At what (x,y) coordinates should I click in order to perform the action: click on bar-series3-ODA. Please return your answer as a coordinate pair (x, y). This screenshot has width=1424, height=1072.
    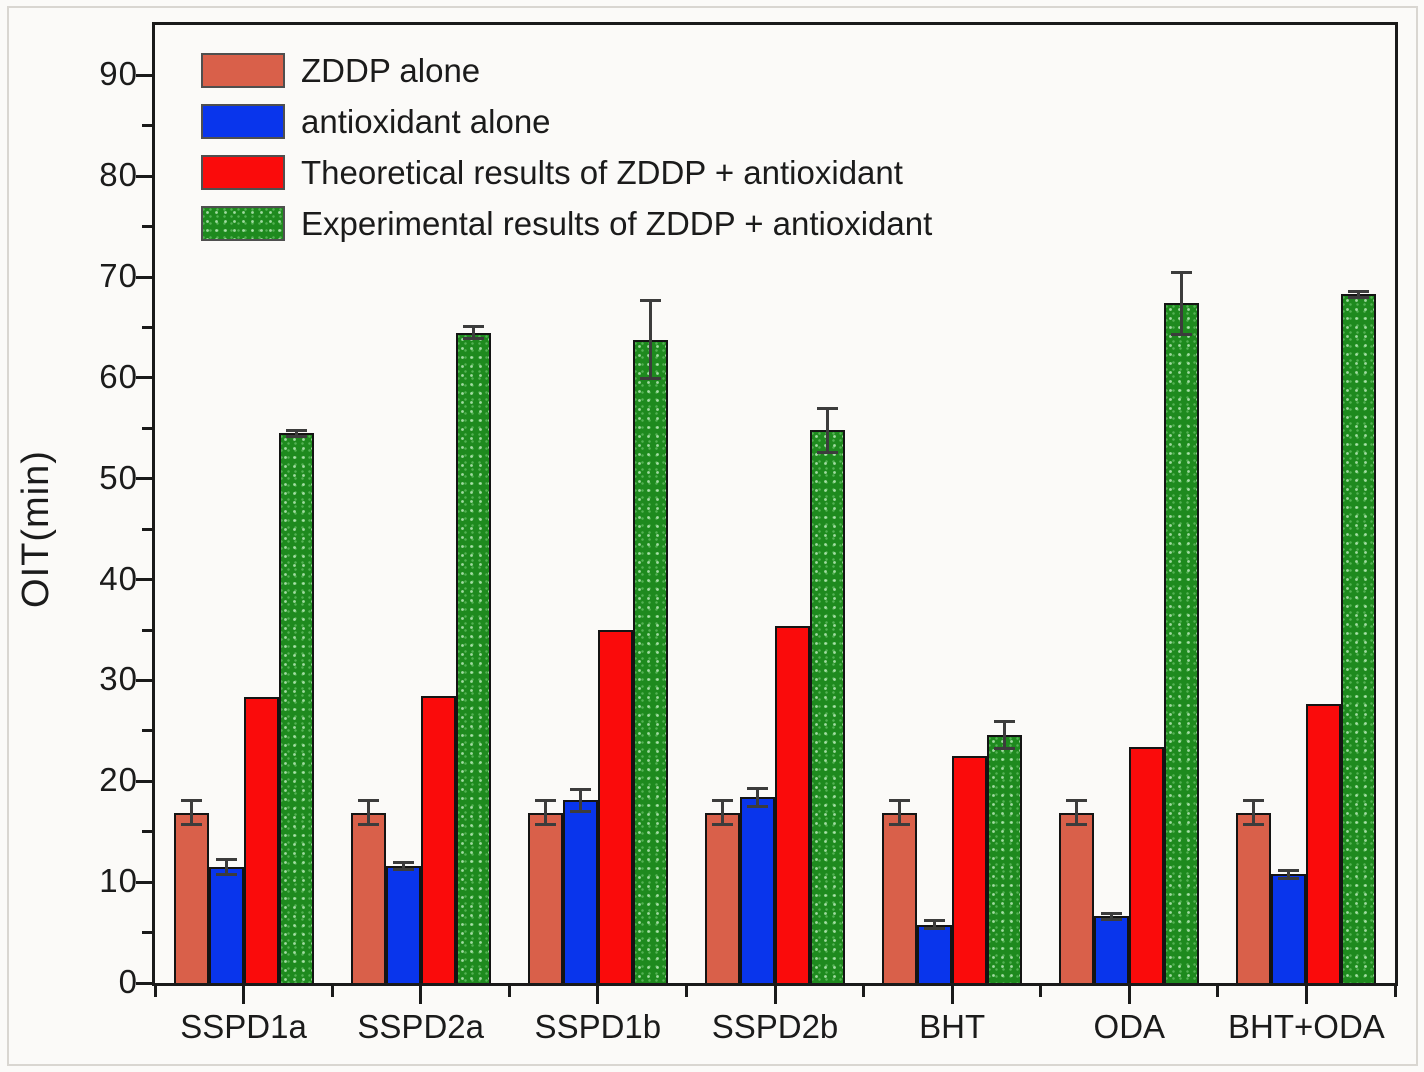
    Looking at the image, I should click on (1182, 643).